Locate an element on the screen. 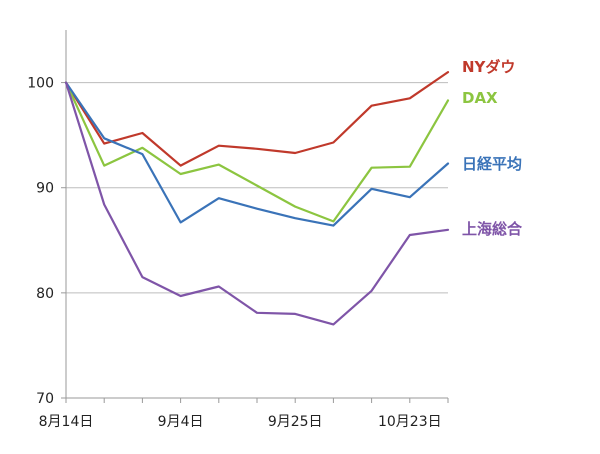  y-tick-label: 90 is located at coordinates (45, 189).